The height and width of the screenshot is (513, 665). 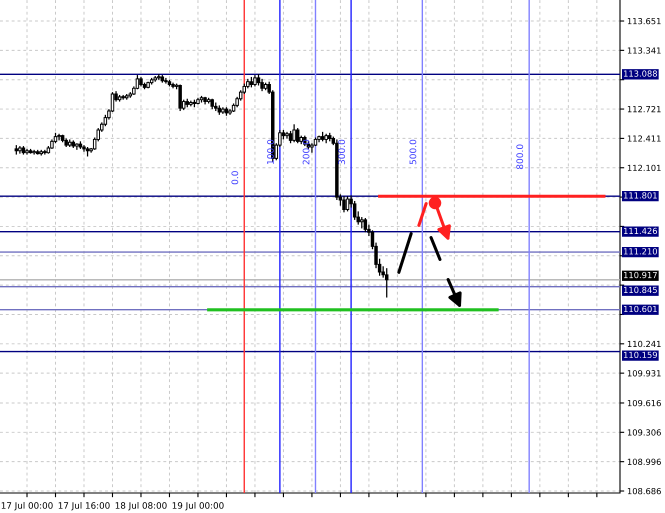 What do you see at coordinates (644, 344) in the screenshot?
I see `y-tick-label: 110.241` at bounding box center [644, 344].